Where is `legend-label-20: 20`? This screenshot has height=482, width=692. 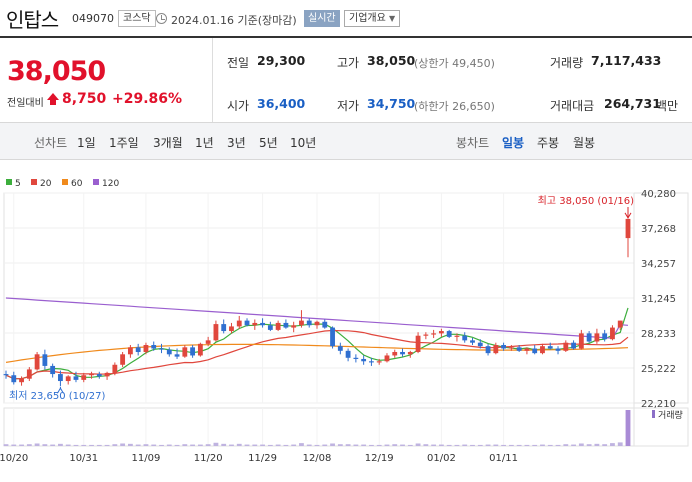 legend-label-20: 20 is located at coordinates (46, 184).